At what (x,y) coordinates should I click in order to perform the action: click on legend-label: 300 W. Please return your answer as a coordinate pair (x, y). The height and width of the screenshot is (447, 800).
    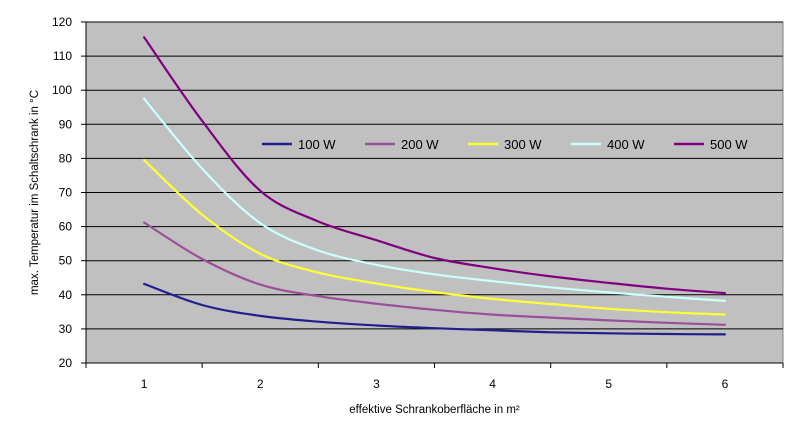
    Looking at the image, I should click on (523, 144).